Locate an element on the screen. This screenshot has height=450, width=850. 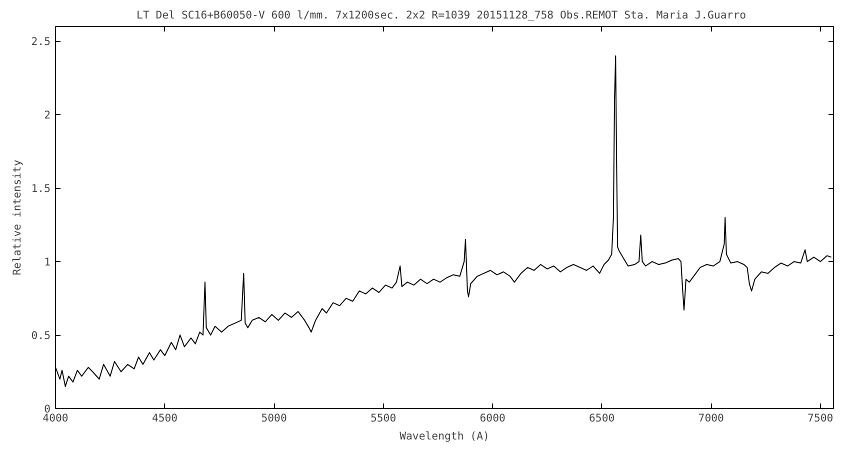
y-tick-label: 2.5 is located at coordinates (41, 41).